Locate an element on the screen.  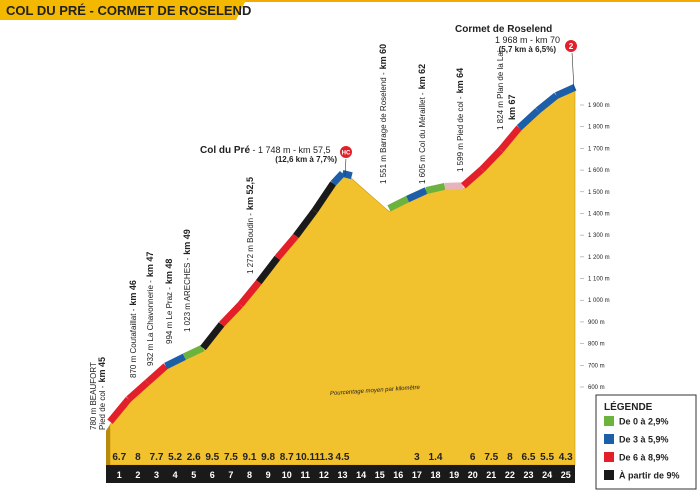
waypoint-km: km 49 is located at coordinates (187, 242).